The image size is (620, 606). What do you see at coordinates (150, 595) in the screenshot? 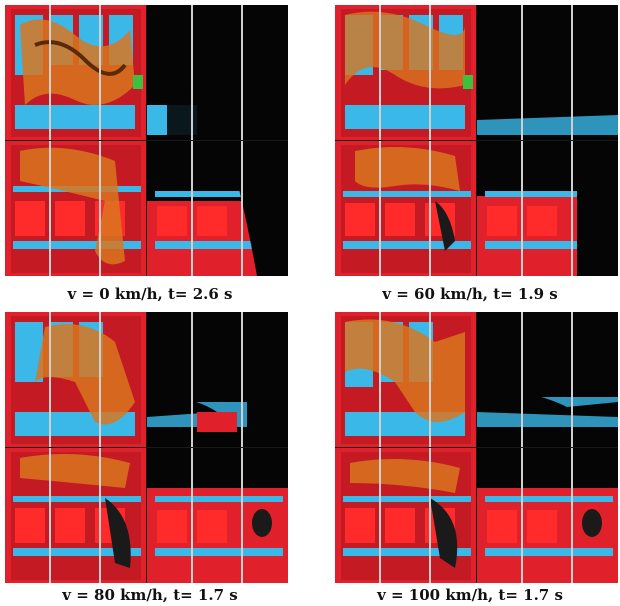
I see `panel-caption: v = 80 km/h, t= 1.7 s` at bounding box center [150, 595].